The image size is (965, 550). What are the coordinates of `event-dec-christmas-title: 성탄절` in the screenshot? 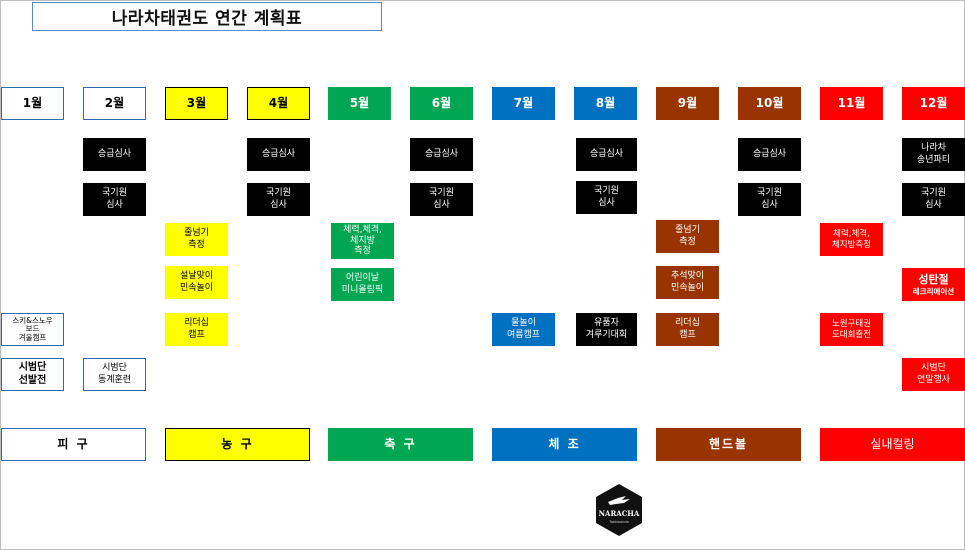 It's located at (933, 279).